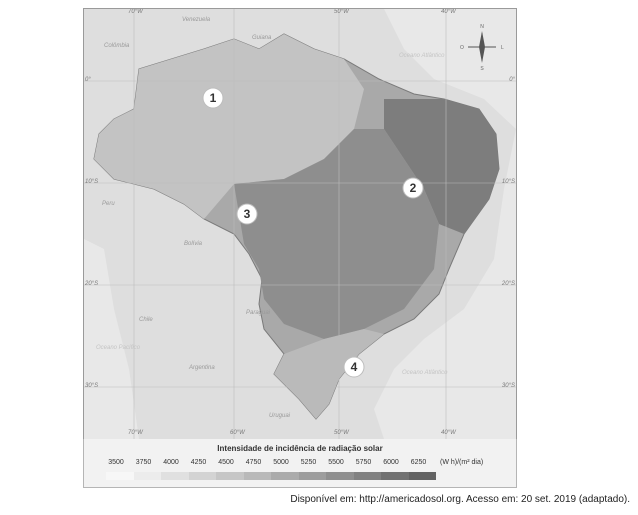  Describe the element at coordinates (425, 373) in the screenshot. I see `ocean-label-atlantic-south: Oceano Atlântico` at that location.